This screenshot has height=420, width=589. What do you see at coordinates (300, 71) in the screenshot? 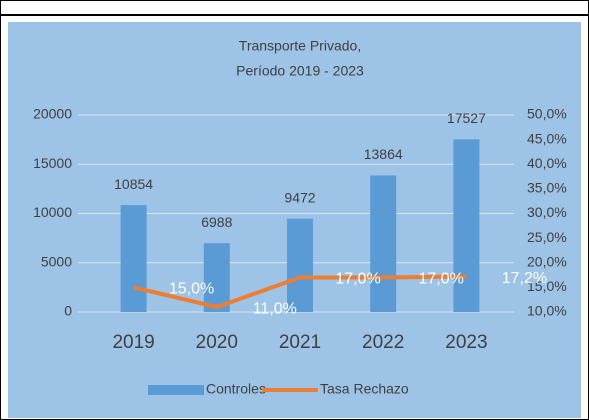
I see `chart-title: Período 2019 - 2023` at bounding box center [300, 71].